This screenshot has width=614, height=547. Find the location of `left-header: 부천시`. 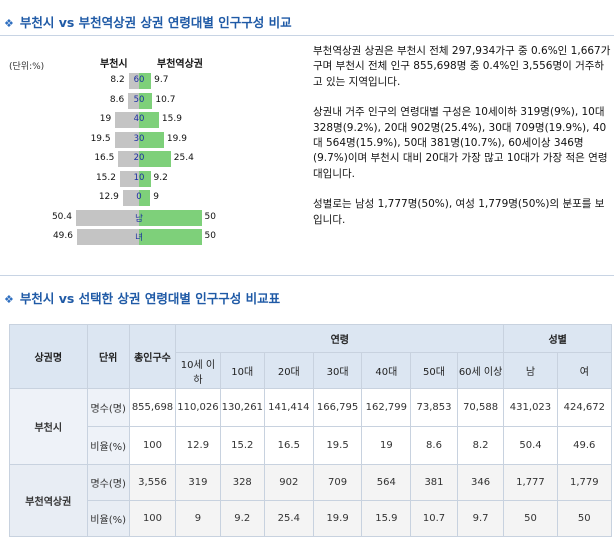

left-header: 부천시 is located at coordinates (114, 64).